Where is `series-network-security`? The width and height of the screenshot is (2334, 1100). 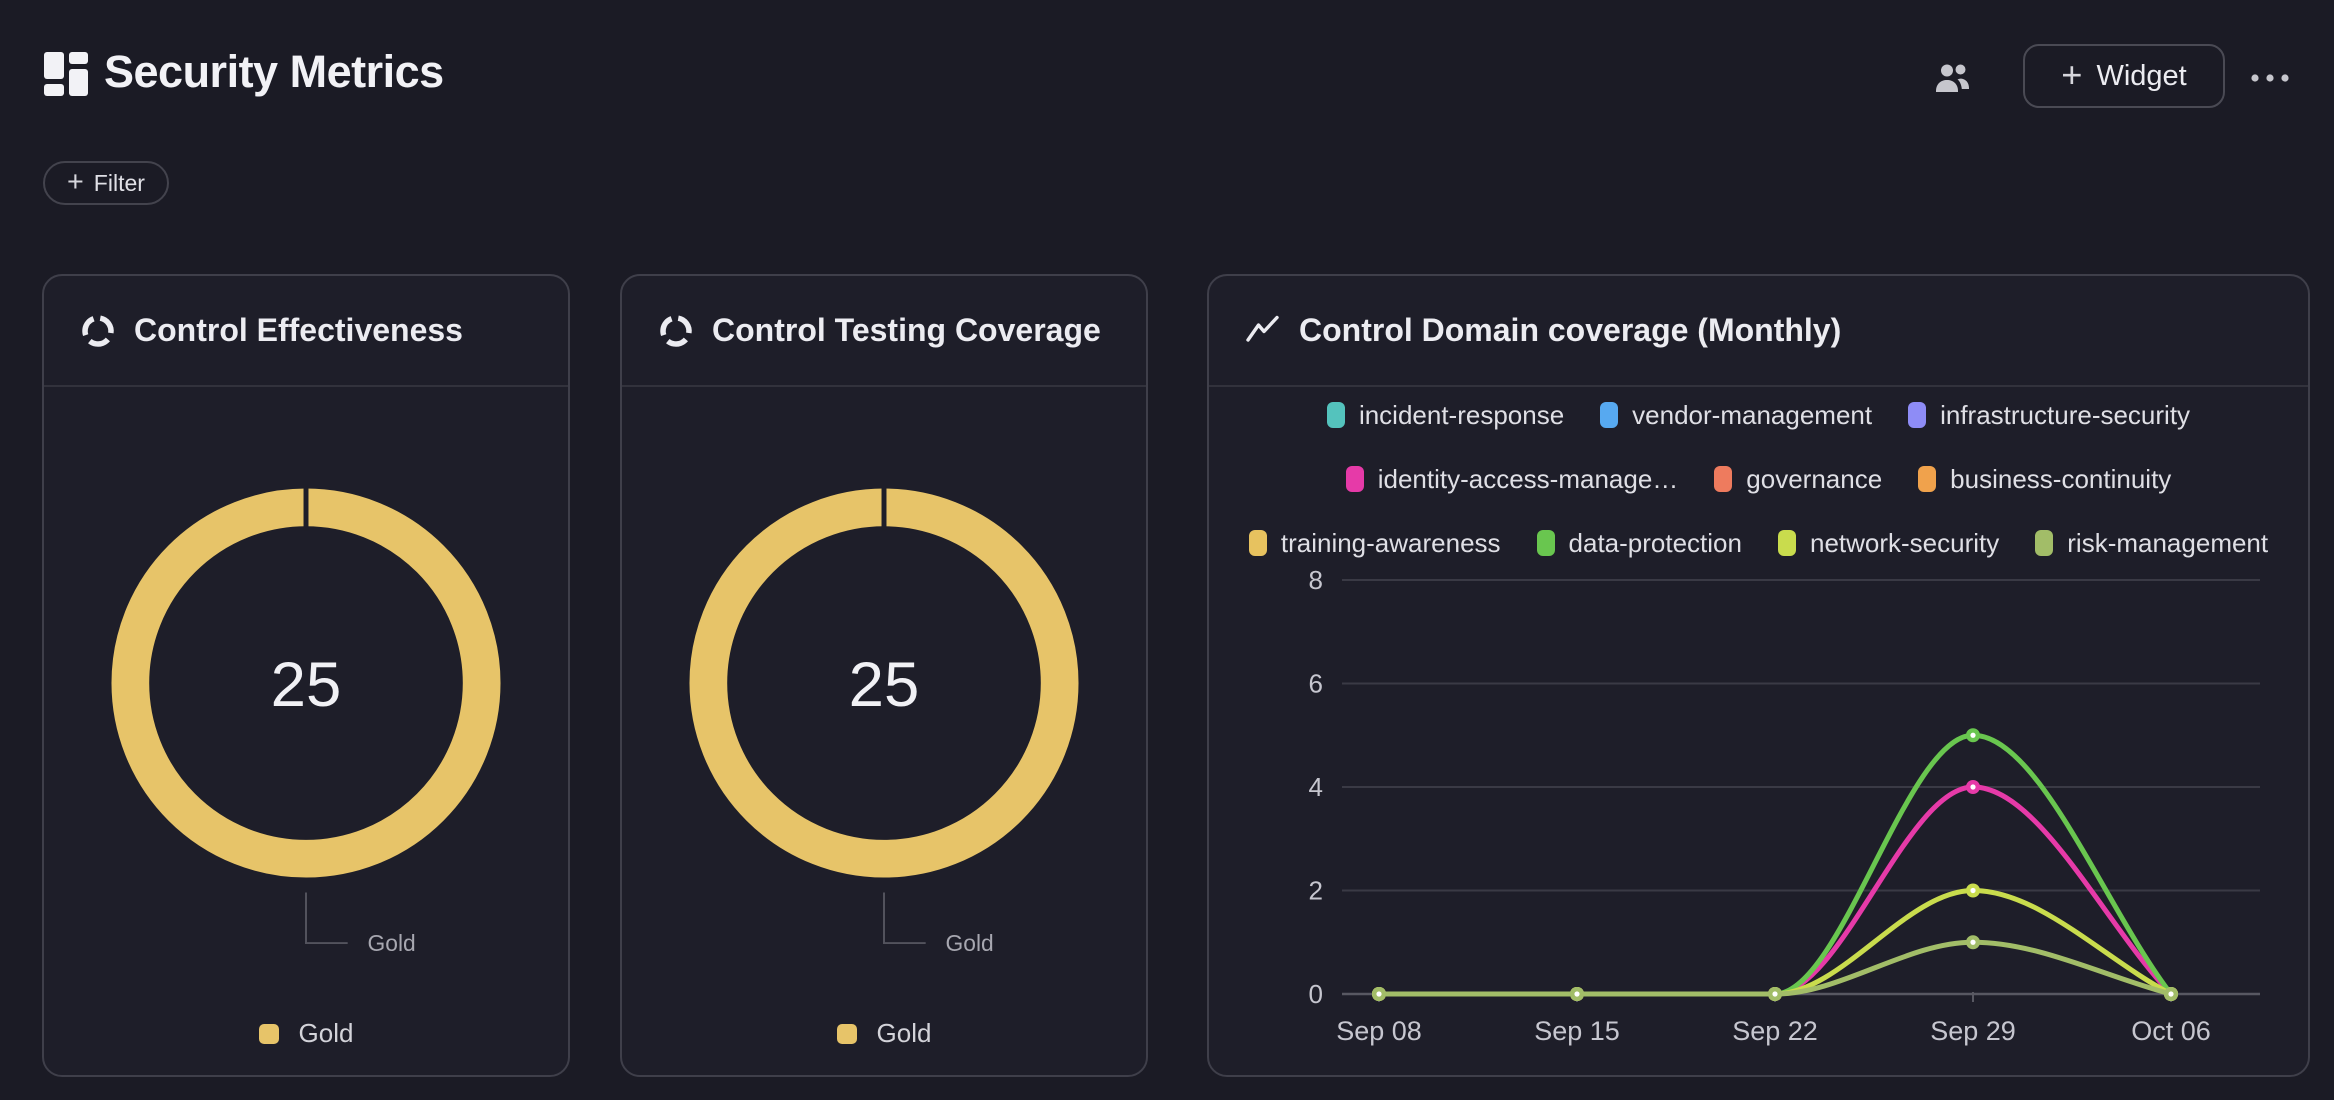 series-network-security is located at coordinates (1775, 942).